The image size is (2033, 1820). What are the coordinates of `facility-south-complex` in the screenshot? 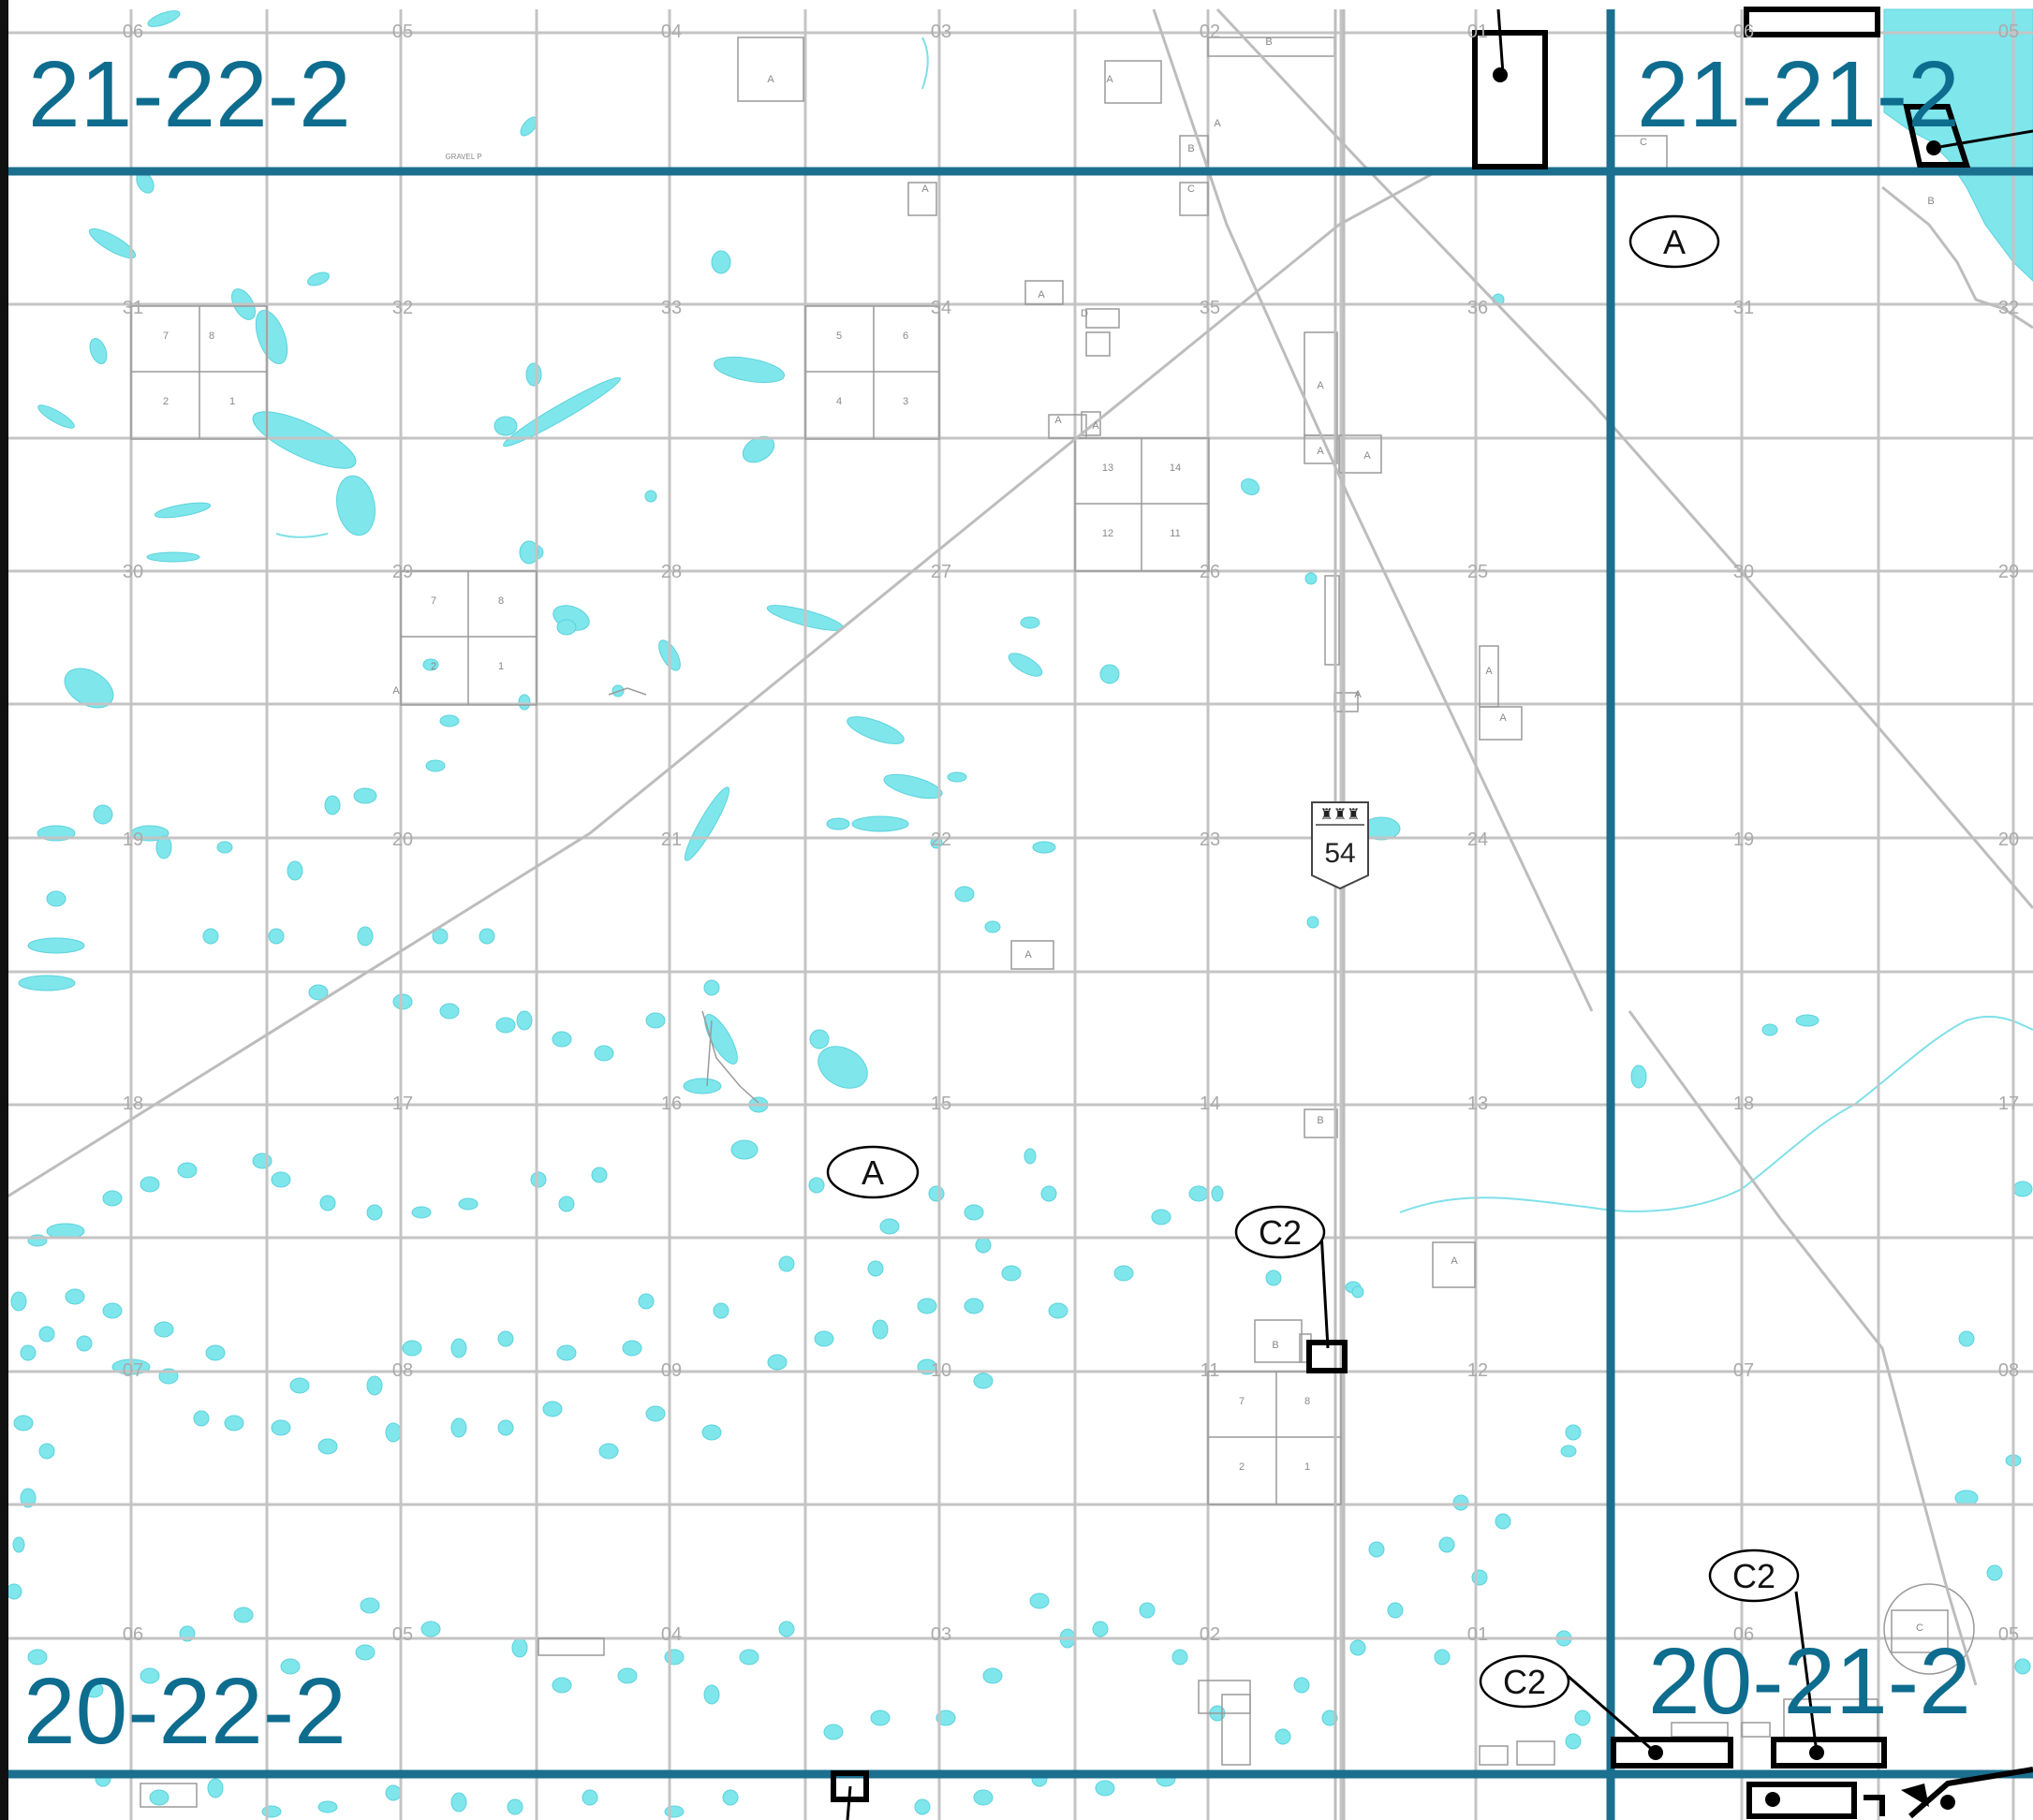 It's located at (1816, 1800).